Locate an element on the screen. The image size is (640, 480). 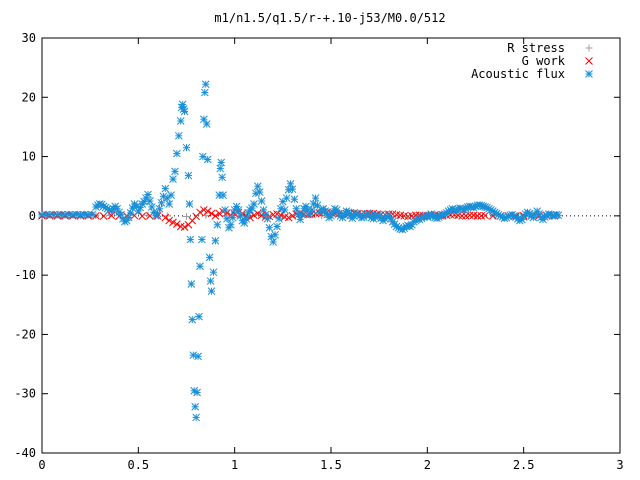
y-tick-label: -40 is located at coordinates (25, 453).